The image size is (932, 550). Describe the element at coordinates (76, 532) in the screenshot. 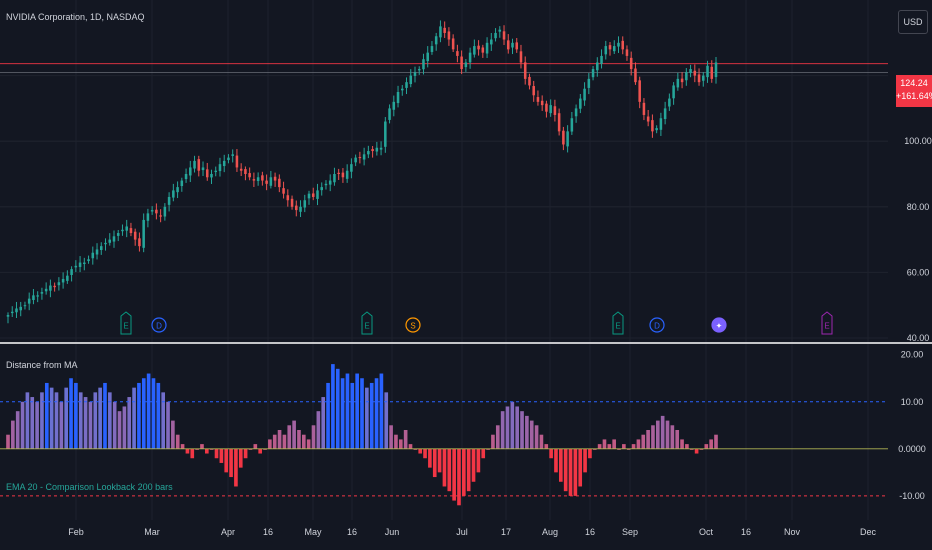

I see `time-axis-label: Feb` at that location.